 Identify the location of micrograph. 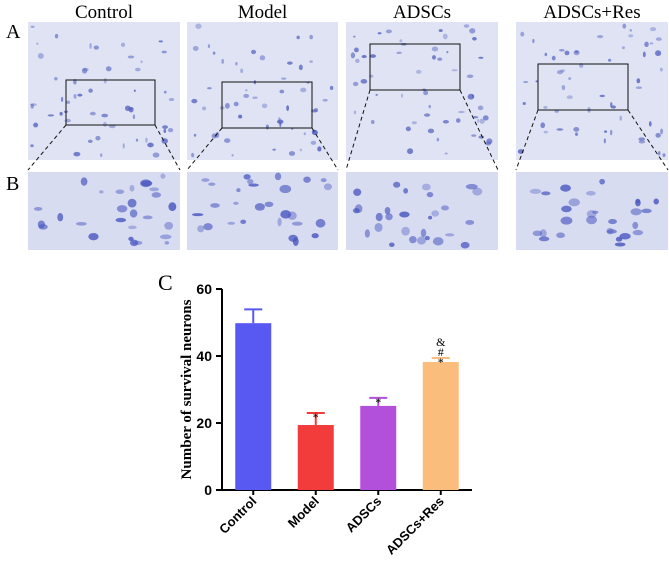
(262, 91).